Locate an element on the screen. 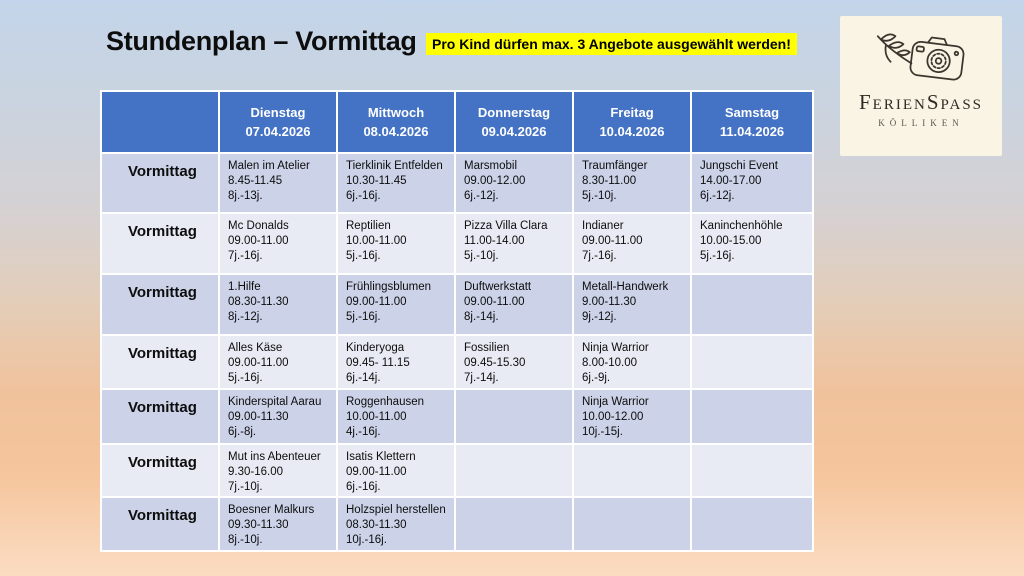 The height and width of the screenshot is (576, 1024). activity-cell: Duftwerkstatt 09.00-11.00 8j.-14j. is located at coordinates (514, 304).